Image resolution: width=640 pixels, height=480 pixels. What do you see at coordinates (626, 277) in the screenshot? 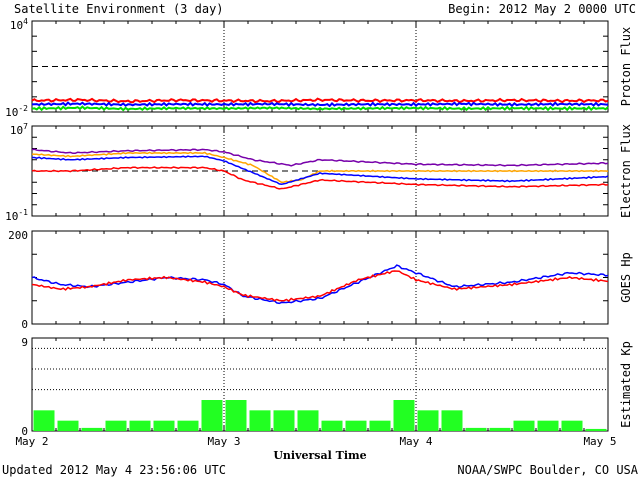
I see `y-axis-label: GOES Hp` at bounding box center [626, 277].